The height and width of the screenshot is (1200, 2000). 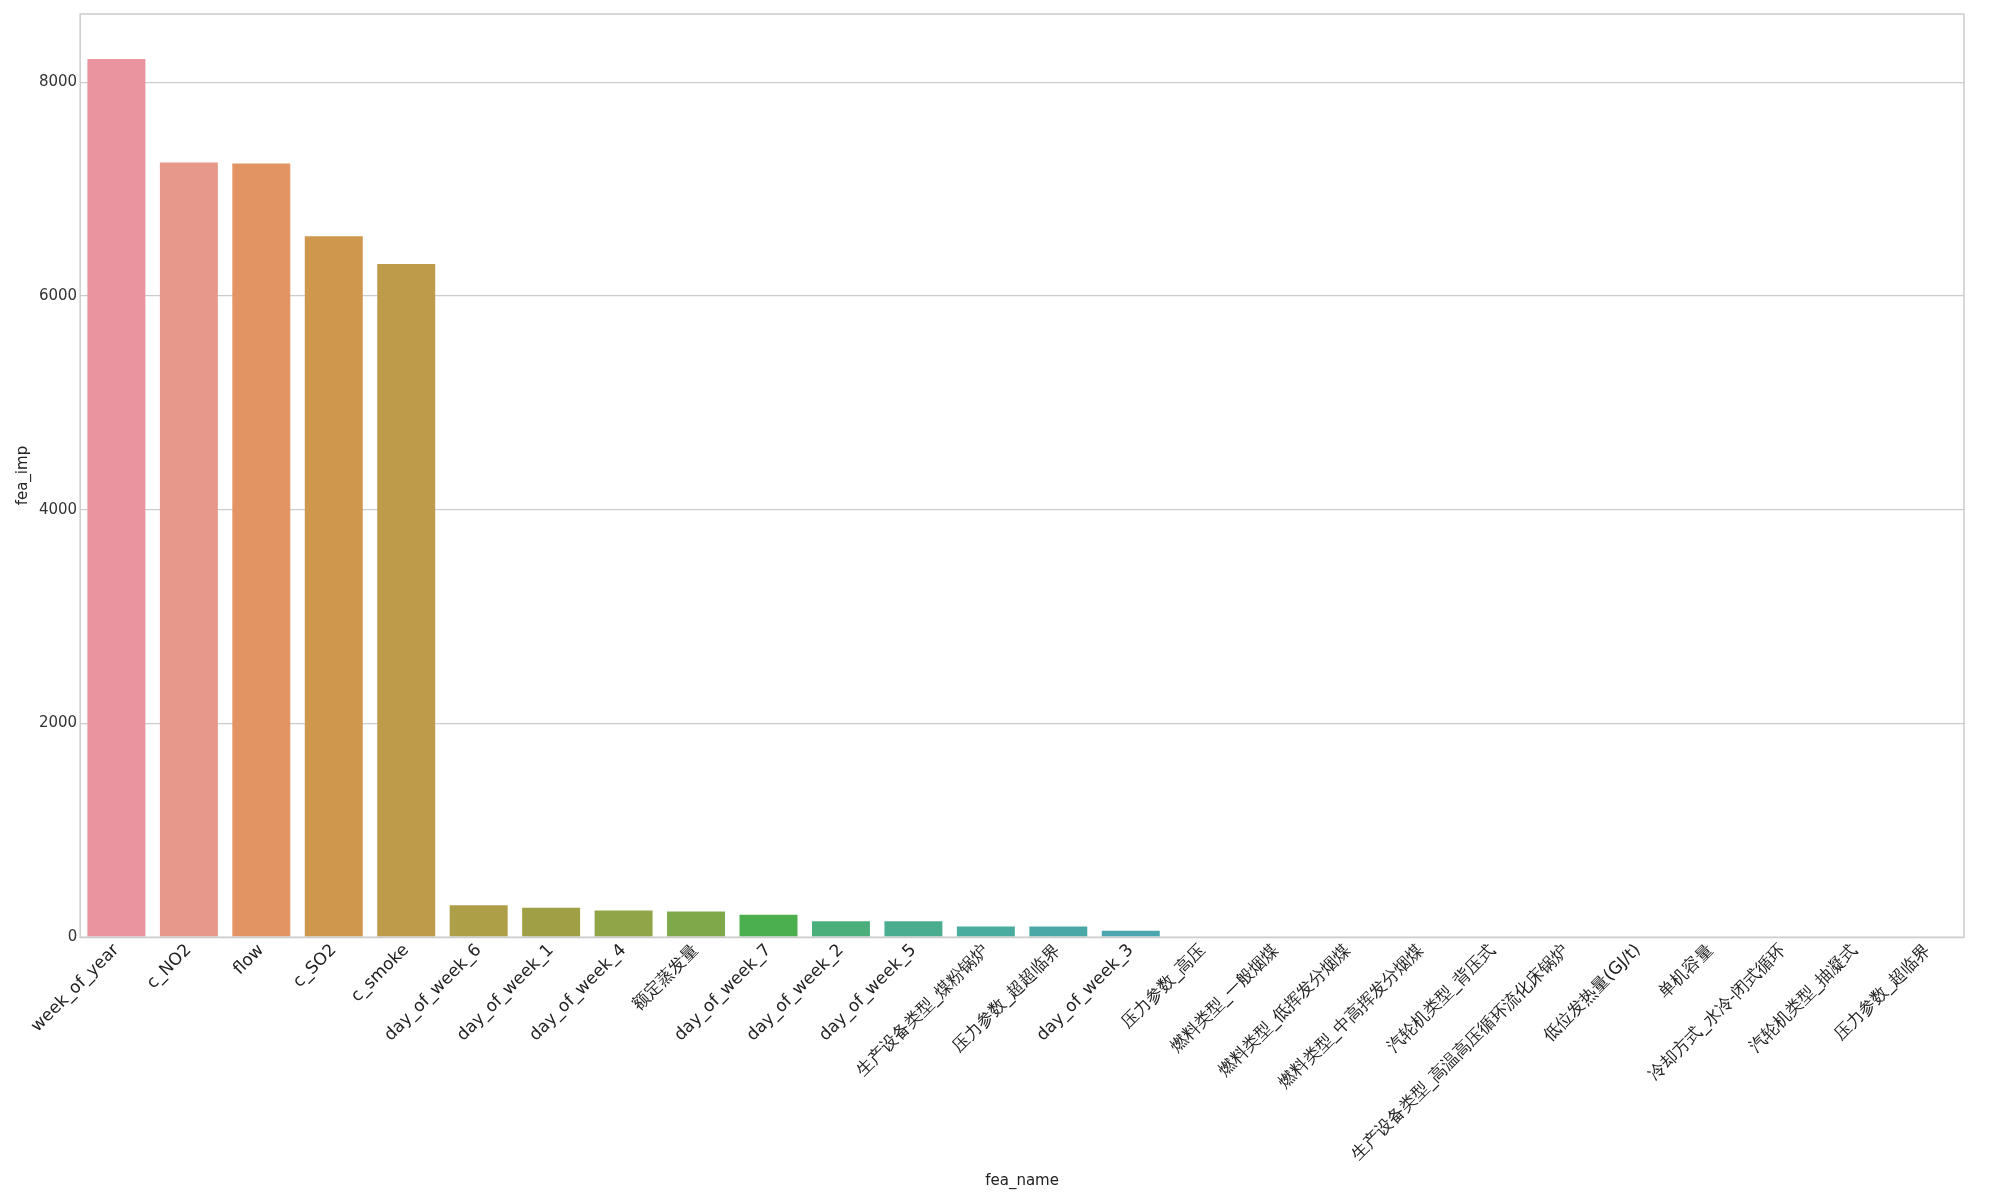 What do you see at coordinates (1022, 1180) in the screenshot?
I see `x-axis-title: fea_name` at bounding box center [1022, 1180].